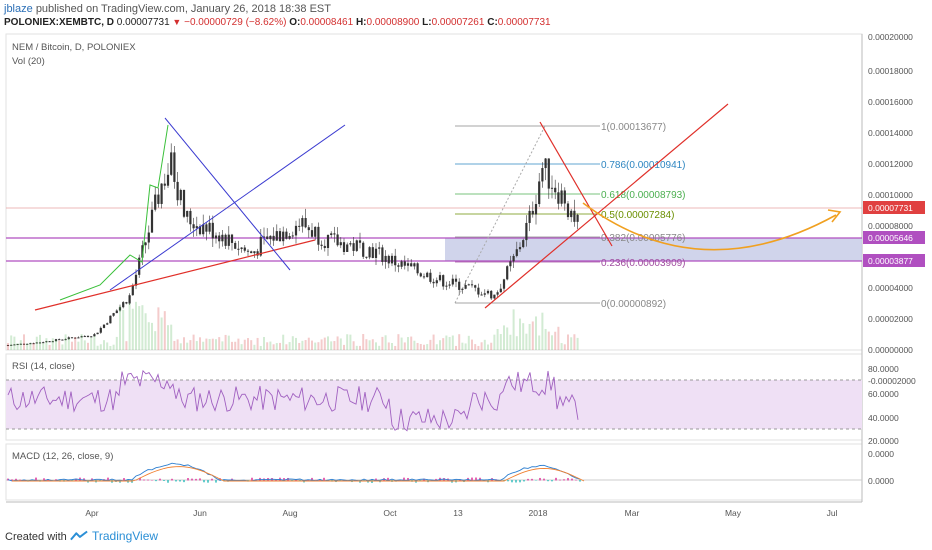 The height and width of the screenshot is (550, 932). I want to click on price-tick-label: 0.00004000, so click(890, 288).